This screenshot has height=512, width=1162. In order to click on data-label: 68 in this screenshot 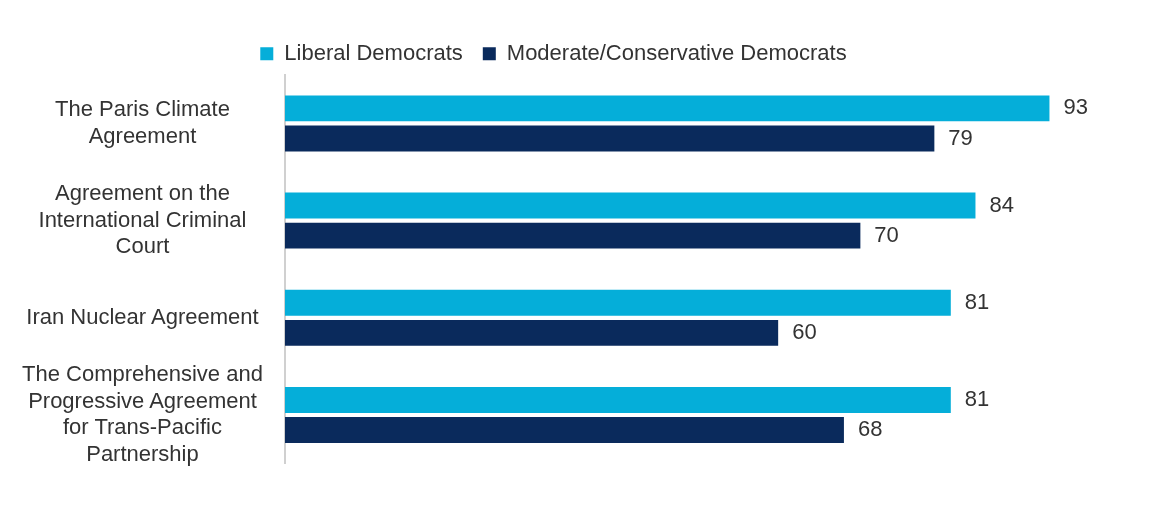, I will do `click(870, 429)`.